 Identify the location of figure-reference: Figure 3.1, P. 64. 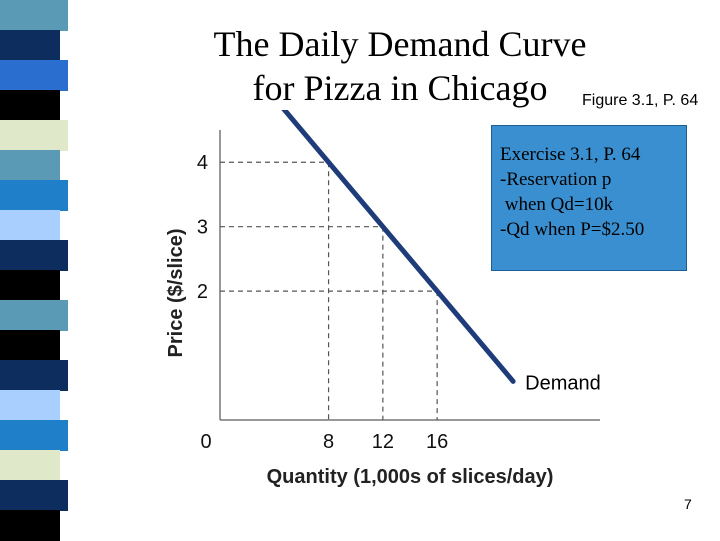
(640, 100).